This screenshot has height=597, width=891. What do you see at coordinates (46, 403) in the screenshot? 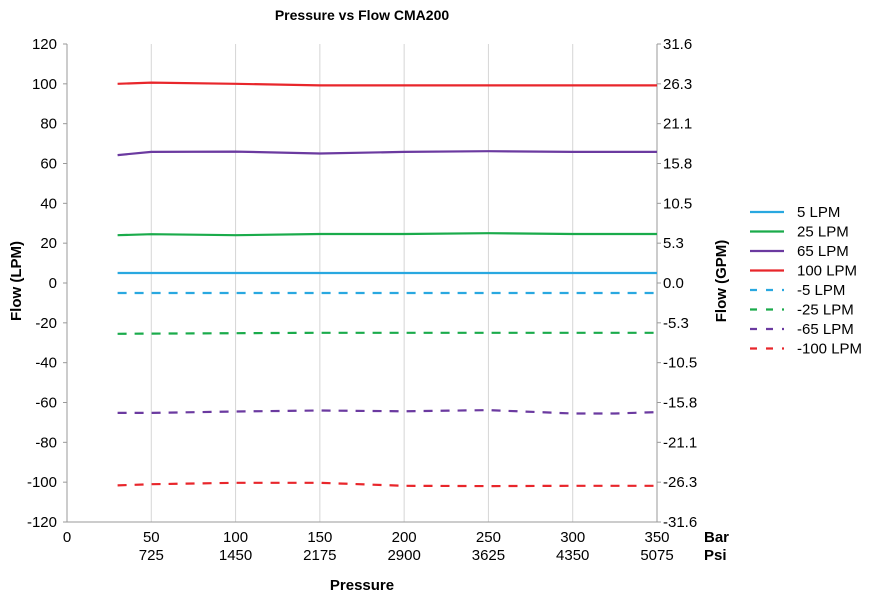
I see `y-tick-label: -60` at bounding box center [46, 403].